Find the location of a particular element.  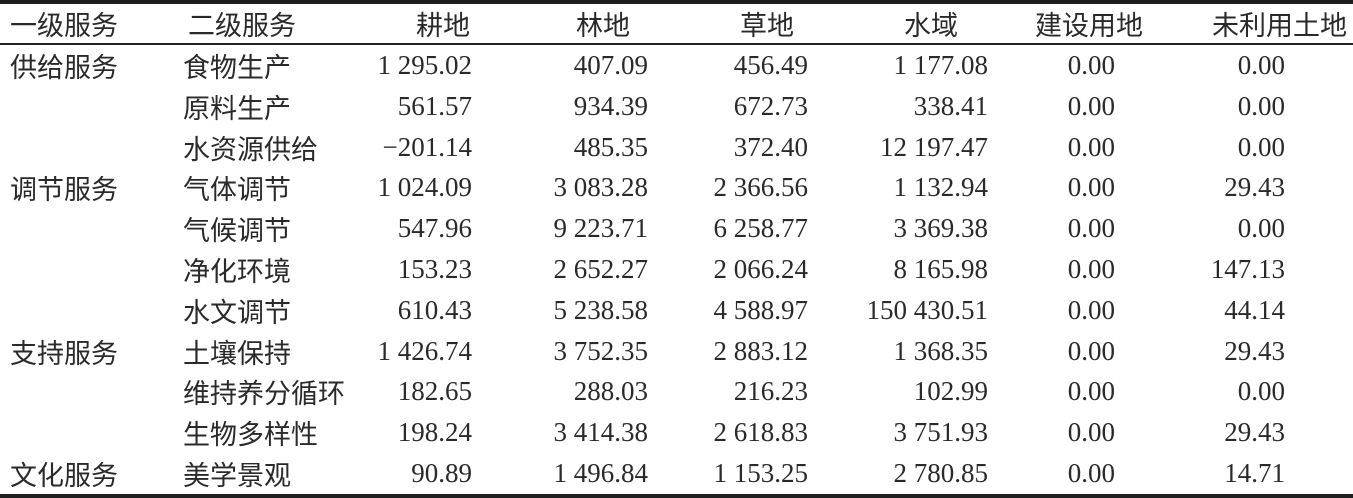

value-cell: 216.23 is located at coordinates (770, 391).